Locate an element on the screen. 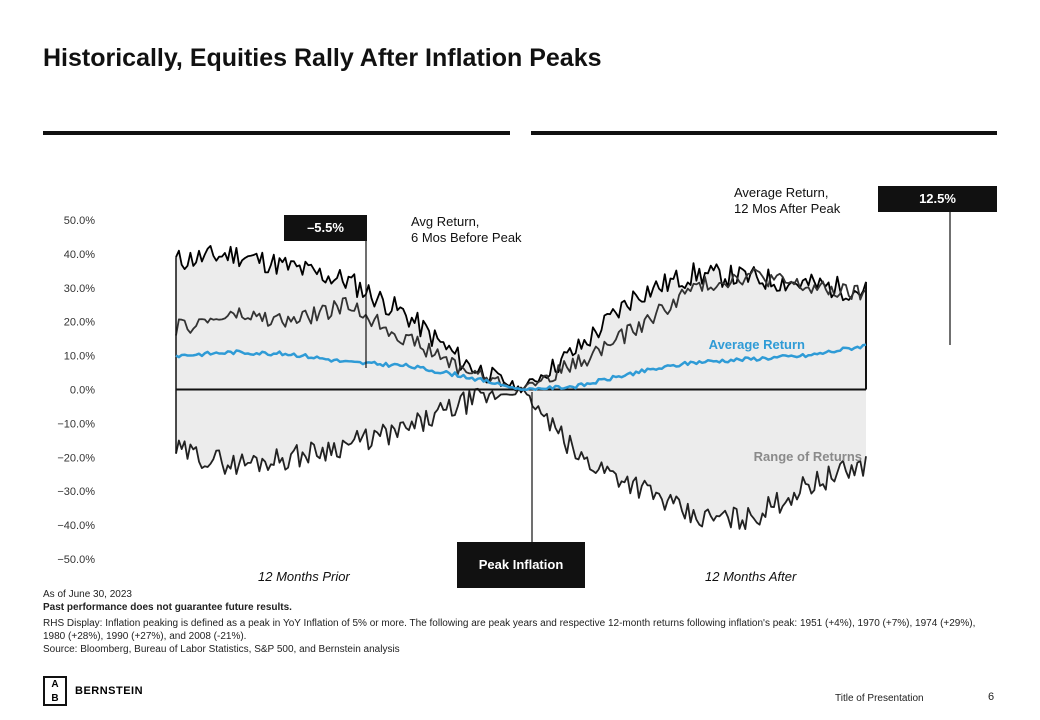  before-peak-label-line1: Avg Return, is located at coordinates (445, 221).